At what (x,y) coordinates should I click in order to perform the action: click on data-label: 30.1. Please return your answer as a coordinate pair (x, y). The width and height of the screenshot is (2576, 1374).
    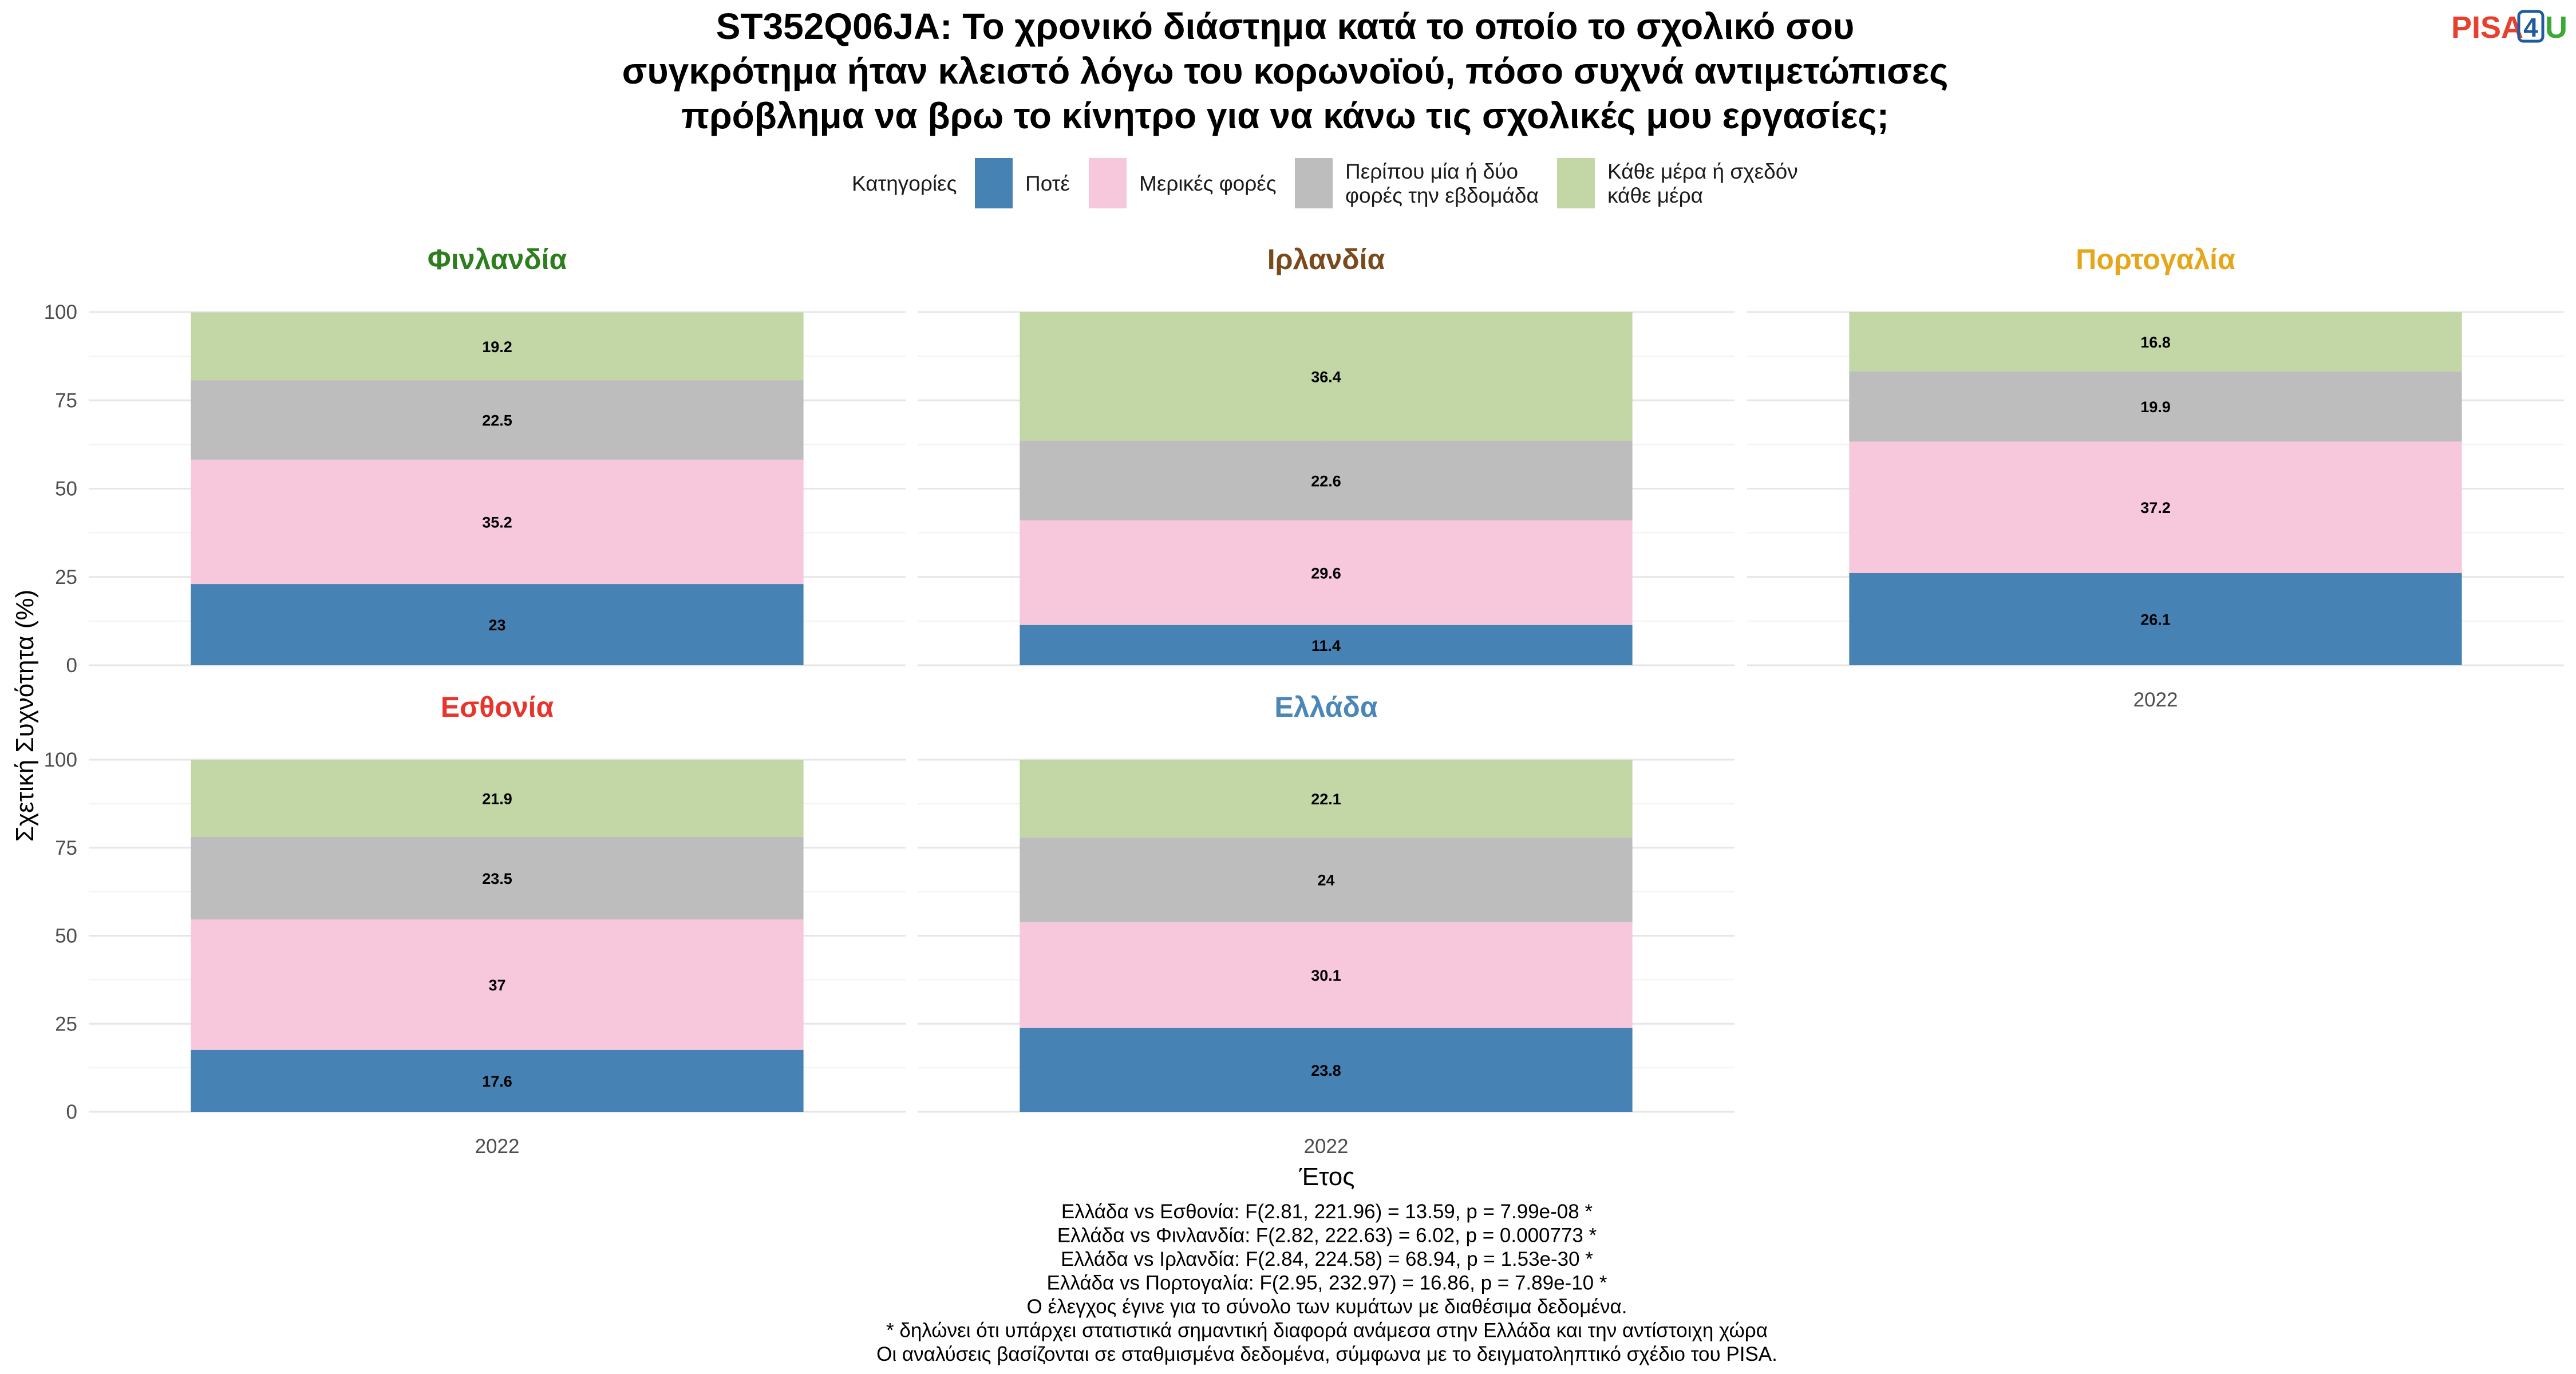
    Looking at the image, I should click on (1326, 975).